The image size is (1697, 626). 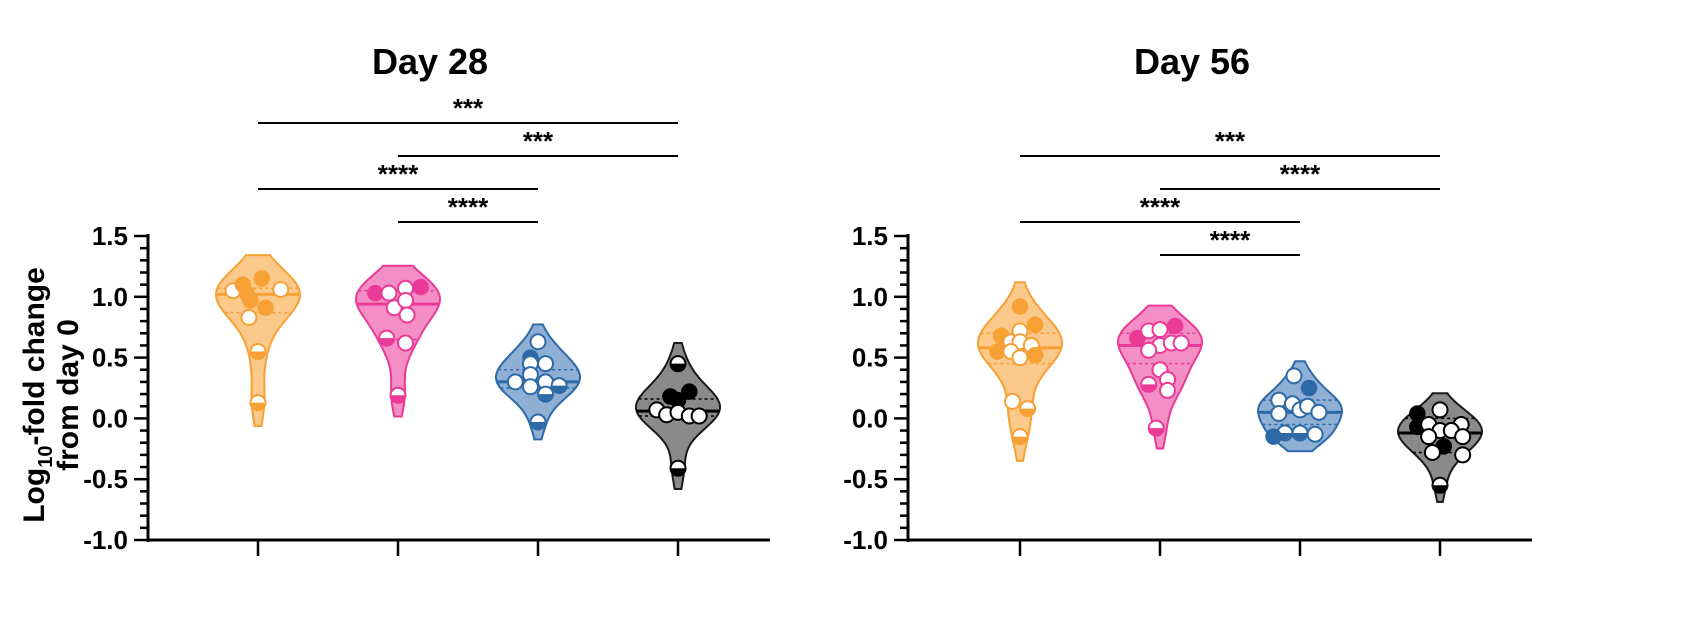 What do you see at coordinates (1192, 61) in the screenshot?
I see `chart-title: Day 56` at bounding box center [1192, 61].